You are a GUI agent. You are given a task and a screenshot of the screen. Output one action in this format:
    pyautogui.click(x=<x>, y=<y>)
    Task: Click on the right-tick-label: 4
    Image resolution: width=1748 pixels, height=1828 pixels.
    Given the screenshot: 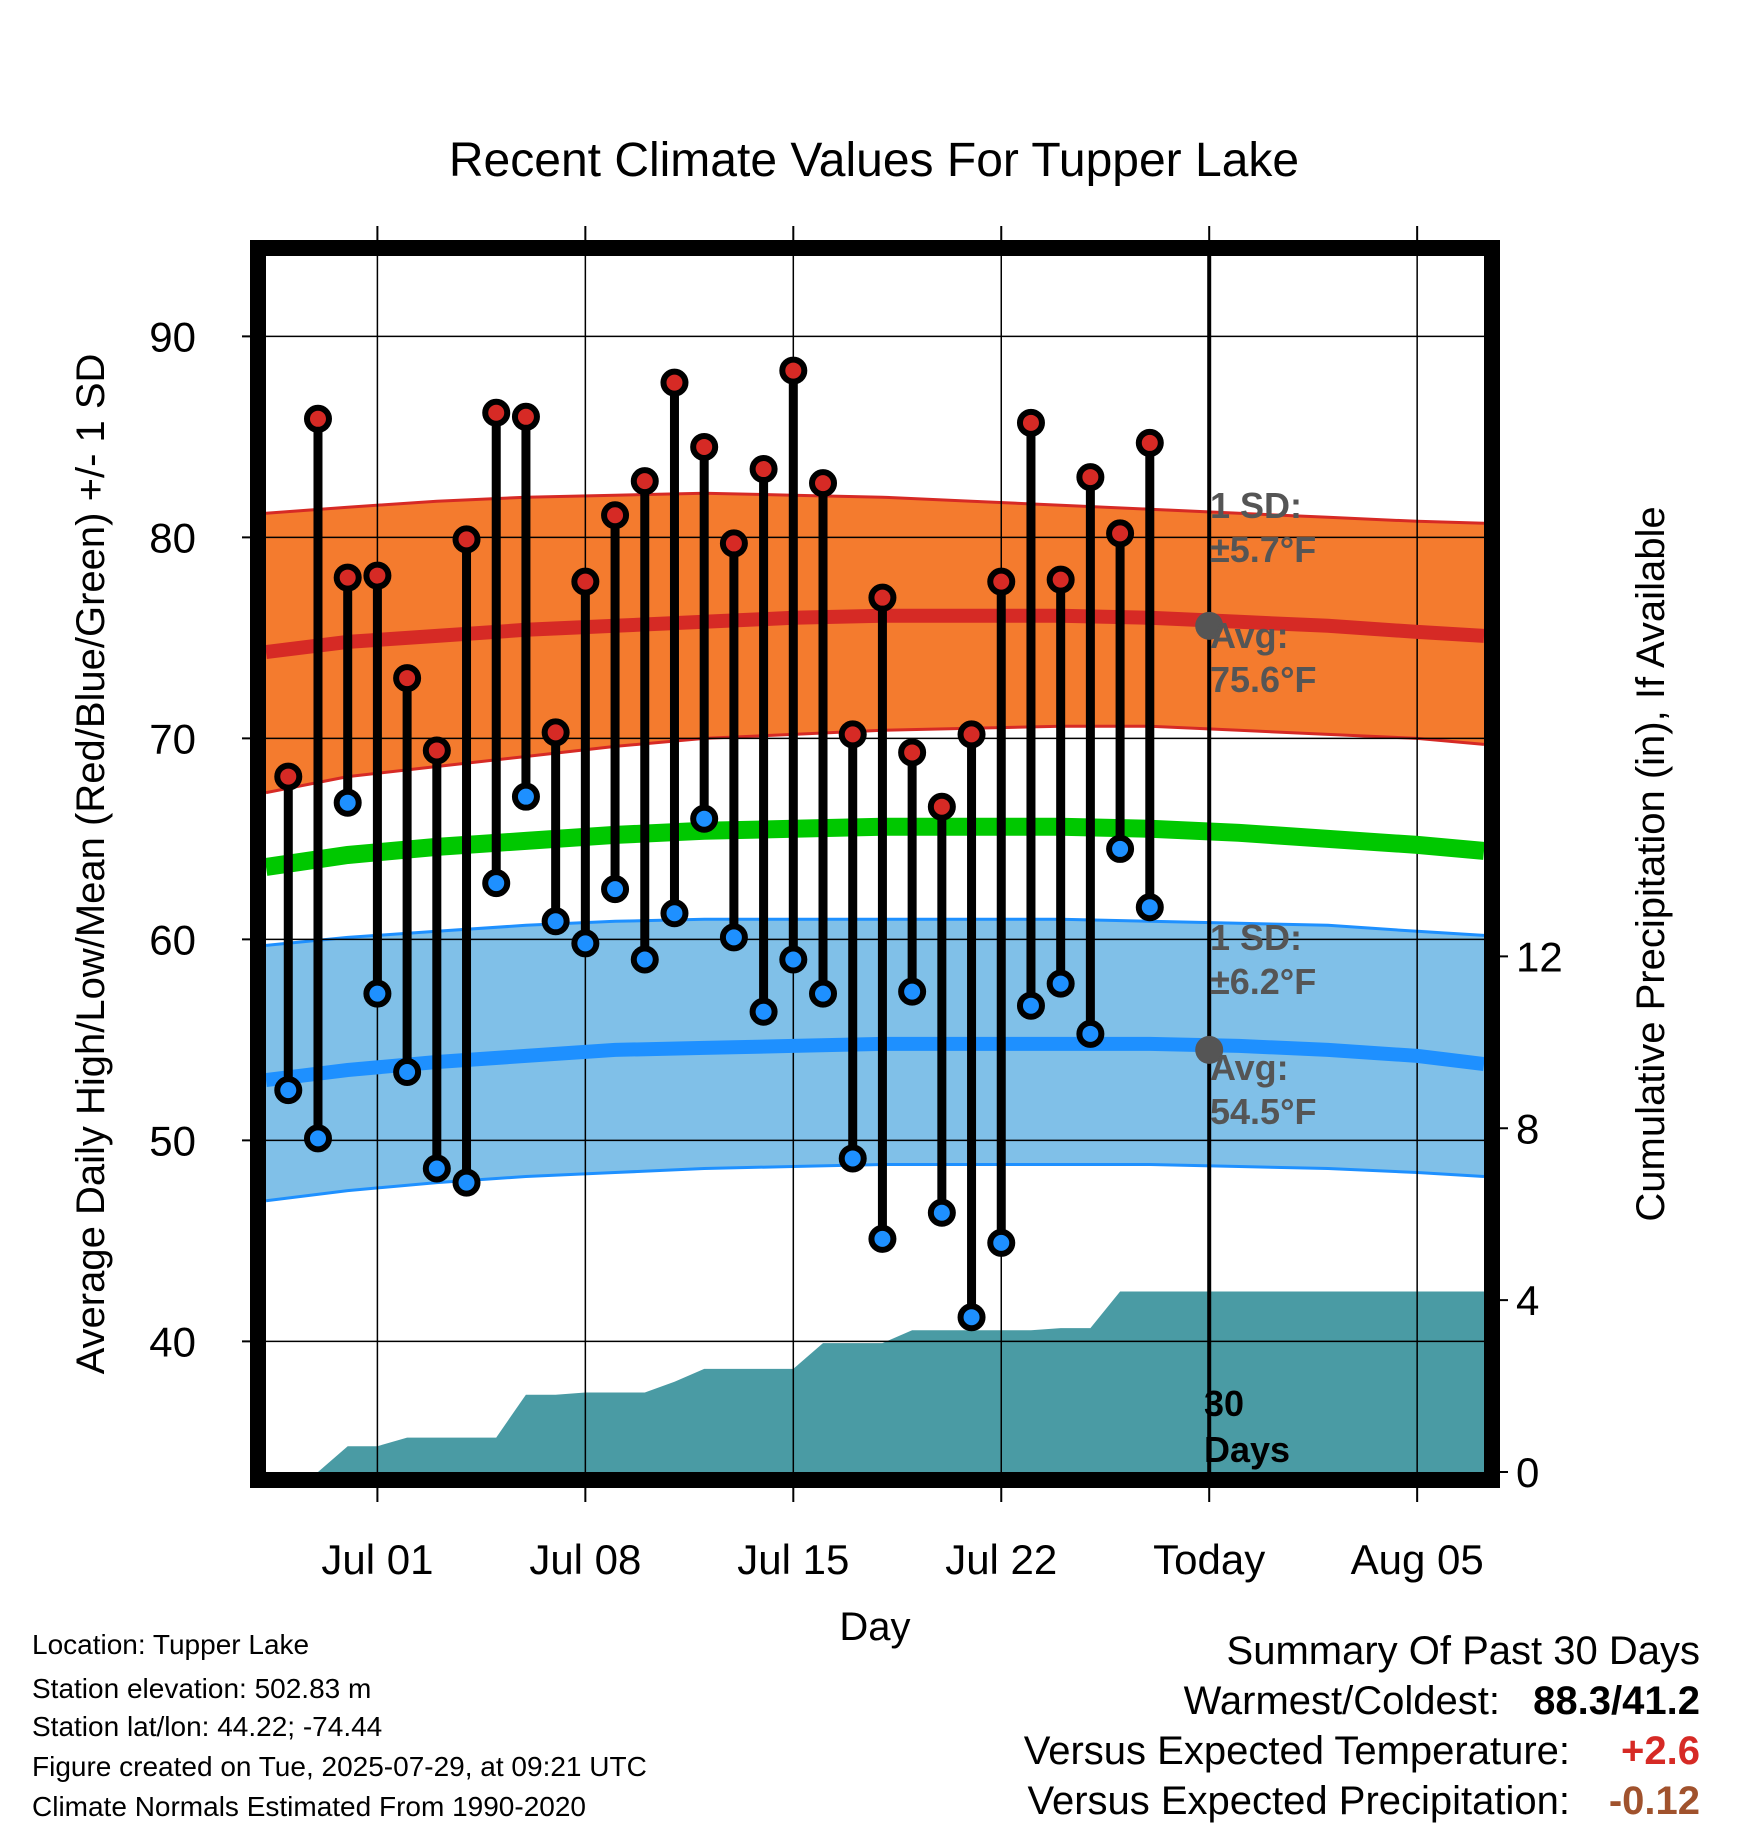 What is the action you would take?
    pyautogui.click(x=1527, y=1300)
    